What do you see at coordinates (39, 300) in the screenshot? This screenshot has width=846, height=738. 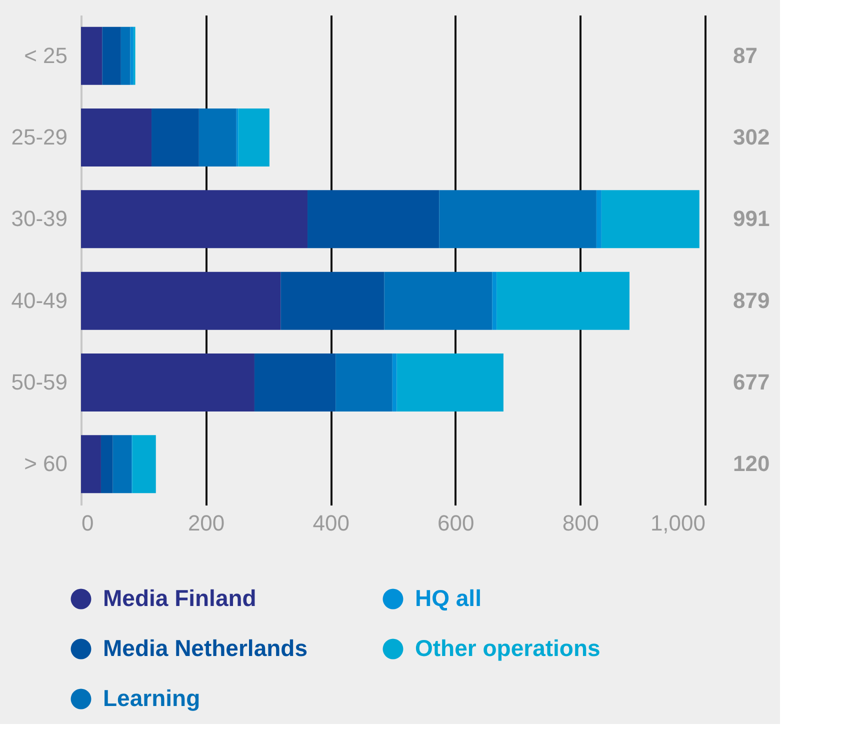 I see `y-tick-label: 40-49` at bounding box center [39, 300].